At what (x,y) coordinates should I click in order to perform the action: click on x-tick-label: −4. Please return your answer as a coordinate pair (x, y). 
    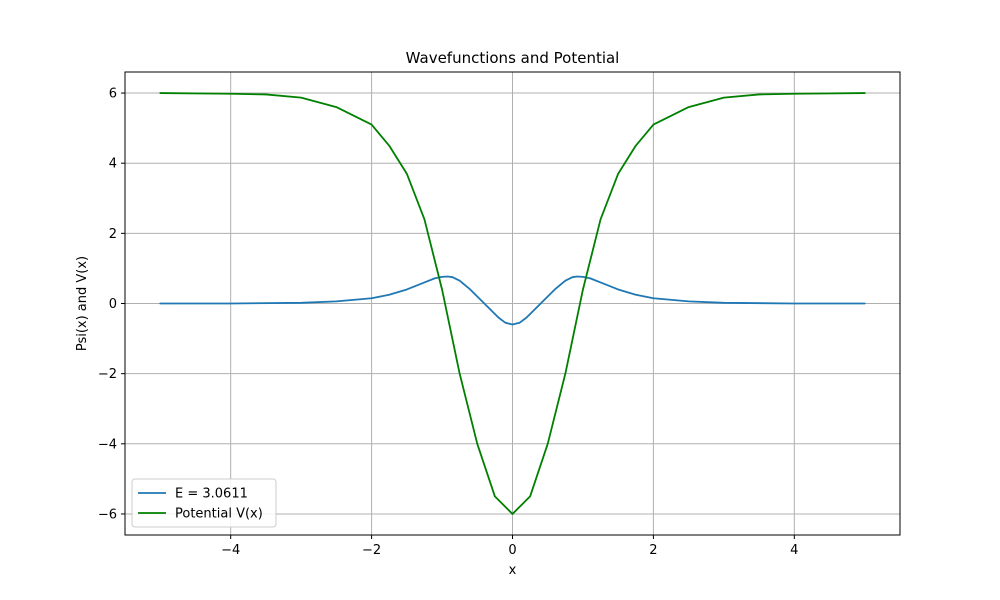
    Looking at the image, I should click on (230, 550).